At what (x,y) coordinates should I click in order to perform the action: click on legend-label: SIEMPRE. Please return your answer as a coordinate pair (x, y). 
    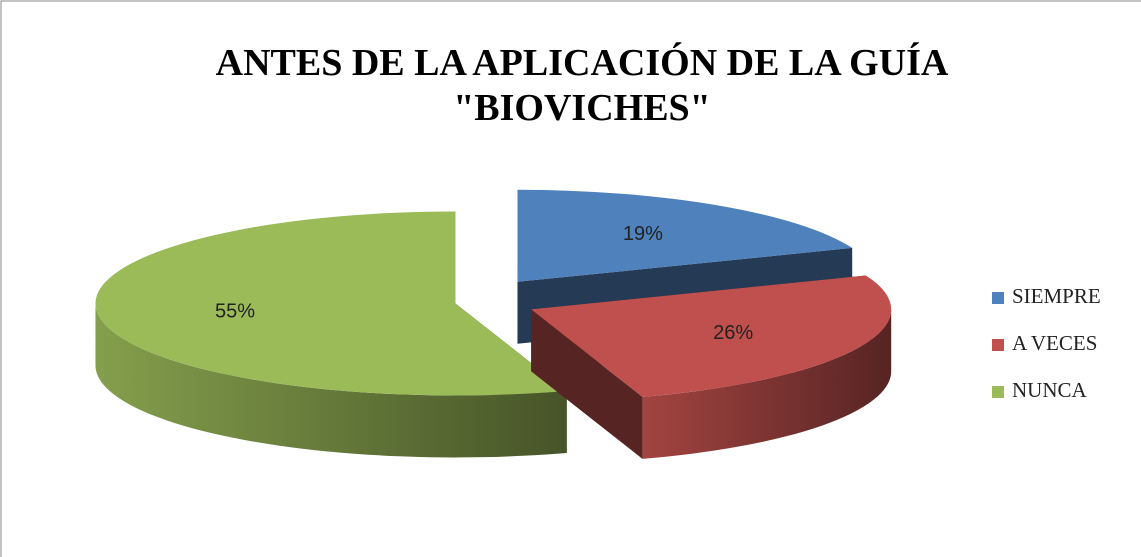
    Looking at the image, I should click on (1056, 296).